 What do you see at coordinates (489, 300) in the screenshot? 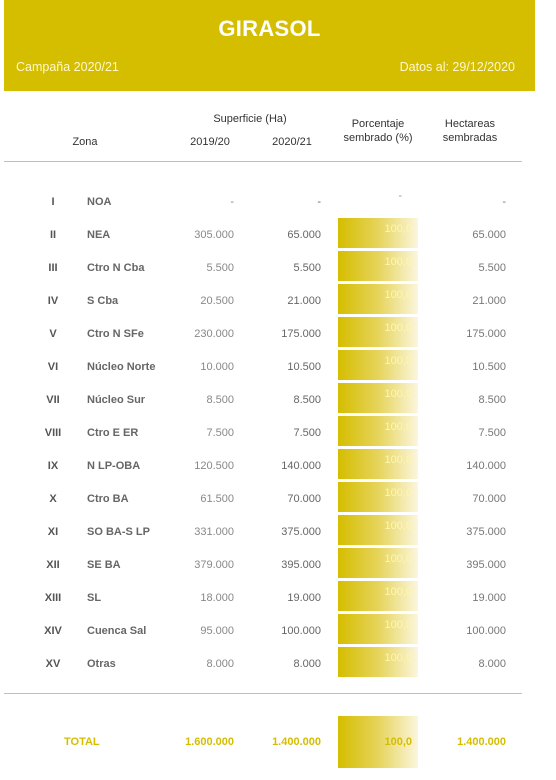
I see `hectares-sown: 21.000` at bounding box center [489, 300].